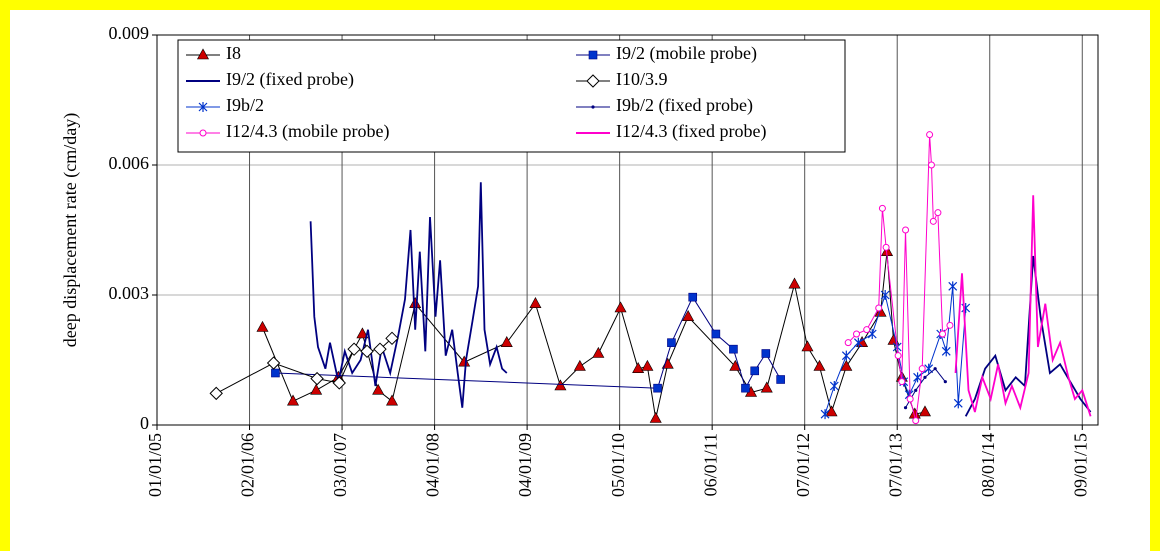 This screenshot has height=551, width=1160. What do you see at coordinates (710, 464) in the screenshot?
I see `x-tick-label: 06/01/11` at bounding box center [710, 464].